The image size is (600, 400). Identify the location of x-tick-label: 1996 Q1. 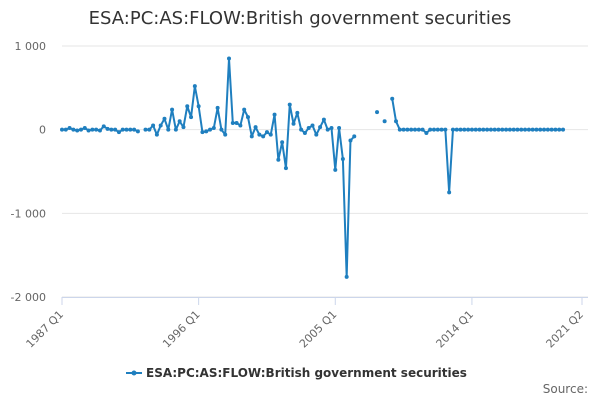
(181, 329).